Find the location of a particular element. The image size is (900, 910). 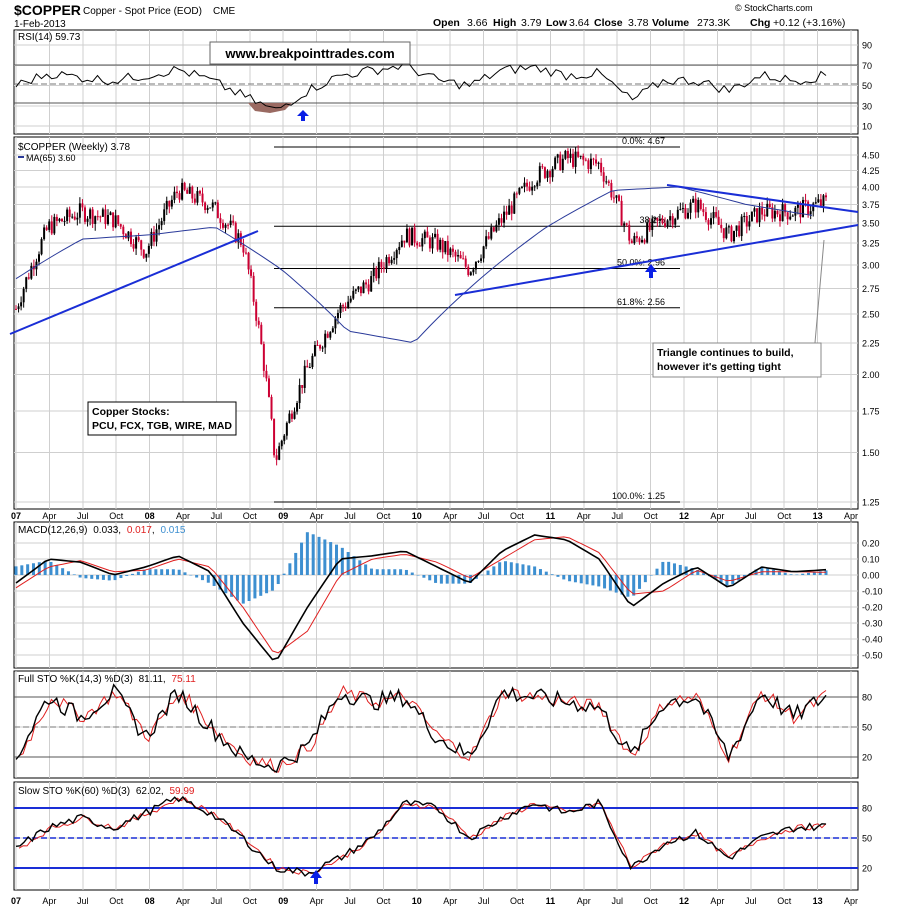

x-tick-label: Jul is located at coordinates (617, 901).